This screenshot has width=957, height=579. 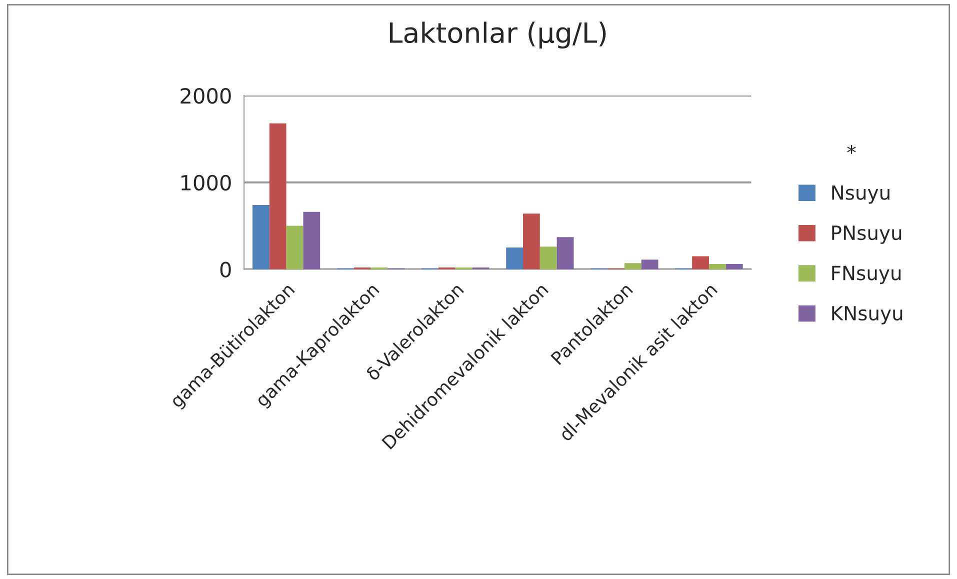 What do you see at coordinates (205, 96) in the screenshot?
I see `y-tick-label: 2000` at bounding box center [205, 96].